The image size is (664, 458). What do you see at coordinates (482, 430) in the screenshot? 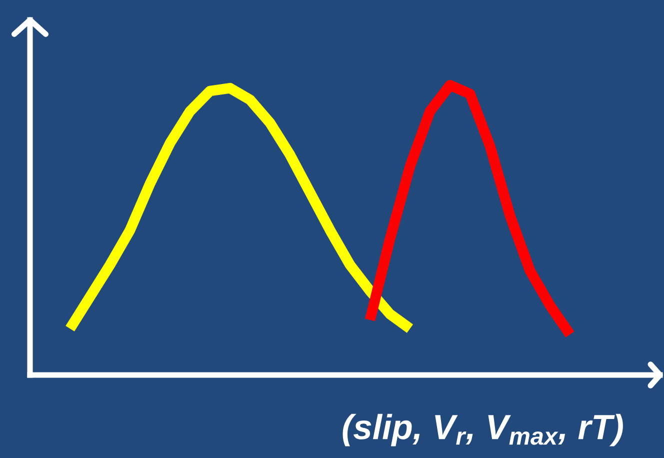
I see `x-axis-title: (slip, V$_{r}$, V$_{max}$, rT)` at bounding box center [482, 430].